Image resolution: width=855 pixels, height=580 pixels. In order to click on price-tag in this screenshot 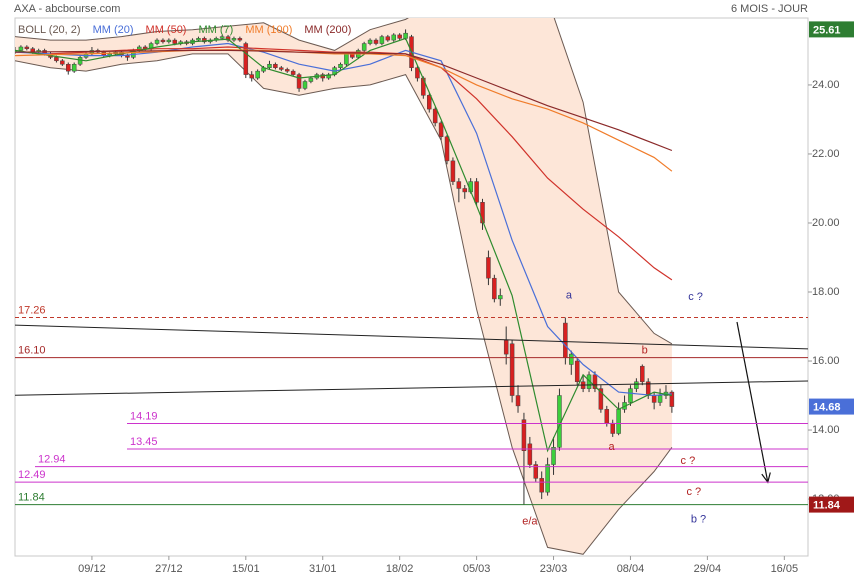, I will do `click(831, 406)`.